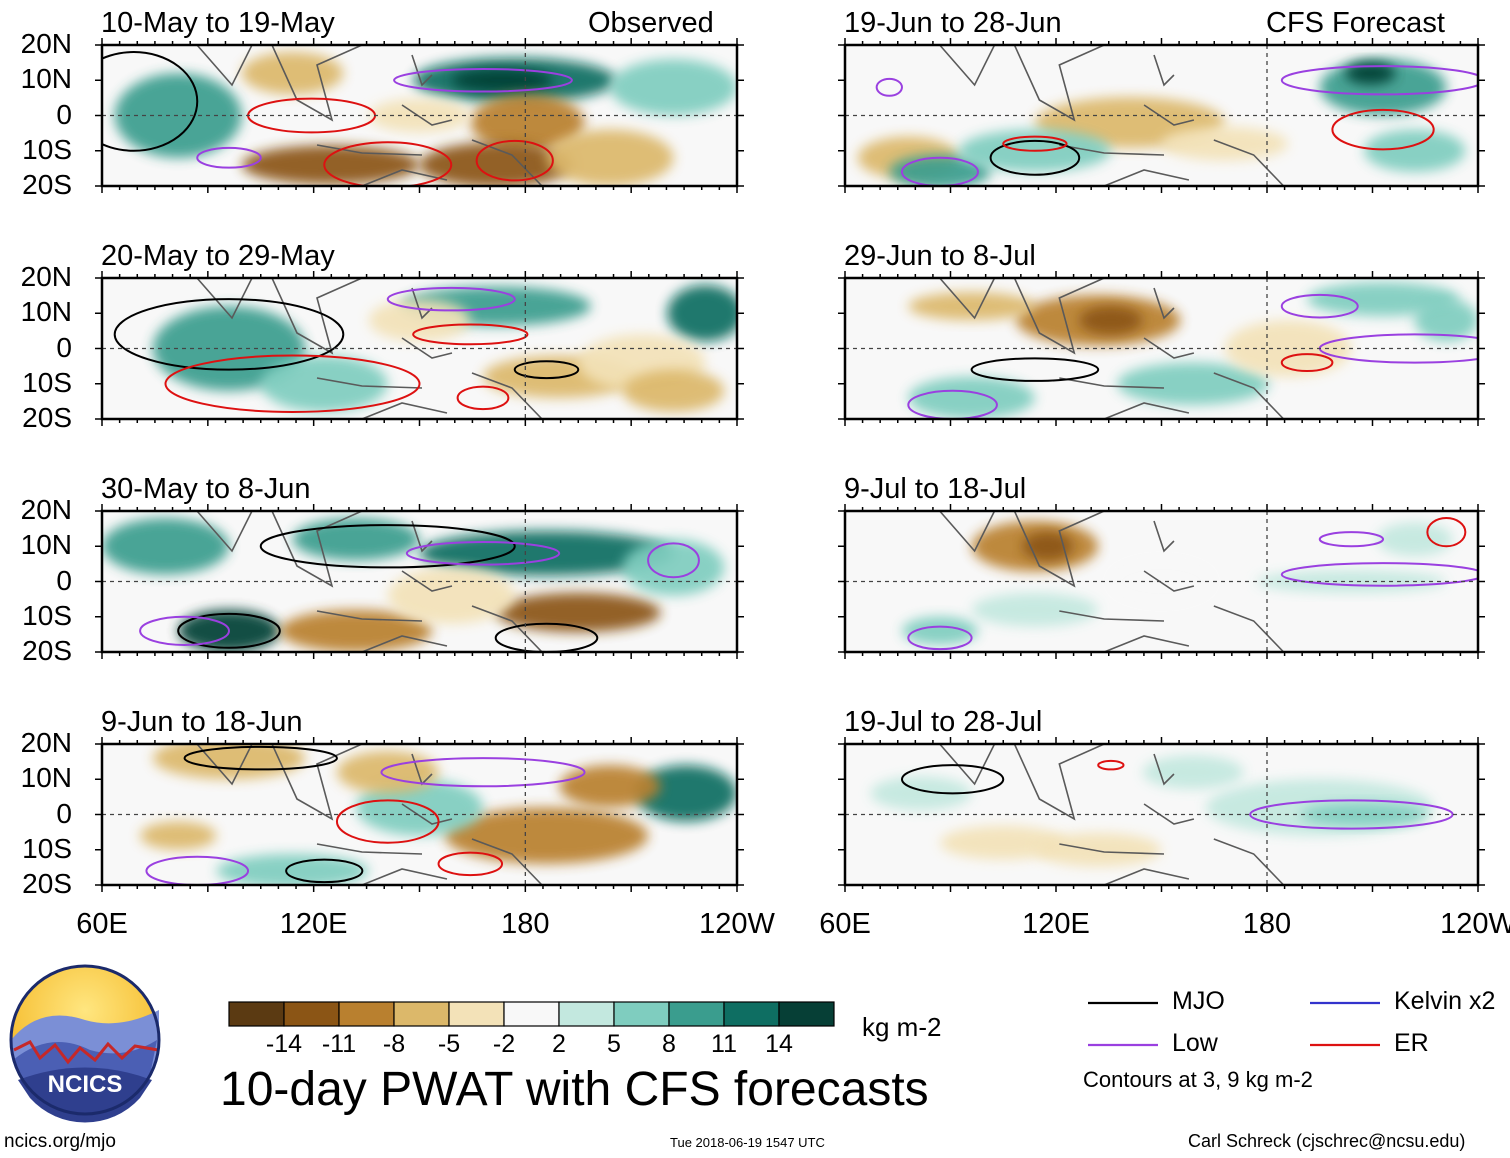 This screenshot has height=1158, width=1510. I want to click on legend-note: Contours at 3, 9 kg m-2, so click(1198, 1079).